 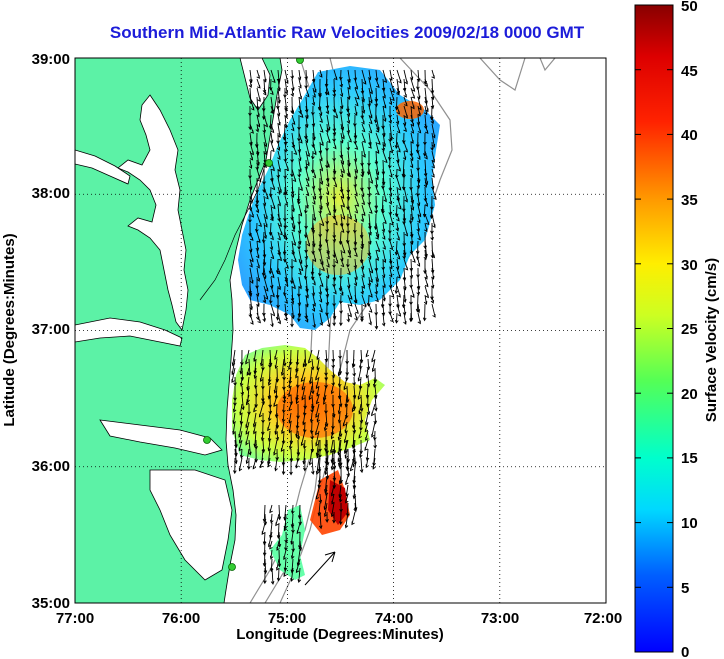 What do you see at coordinates (500, 618) in the screenshot?
I see `x-tick: 73:00` at bounding box center [500, 618].